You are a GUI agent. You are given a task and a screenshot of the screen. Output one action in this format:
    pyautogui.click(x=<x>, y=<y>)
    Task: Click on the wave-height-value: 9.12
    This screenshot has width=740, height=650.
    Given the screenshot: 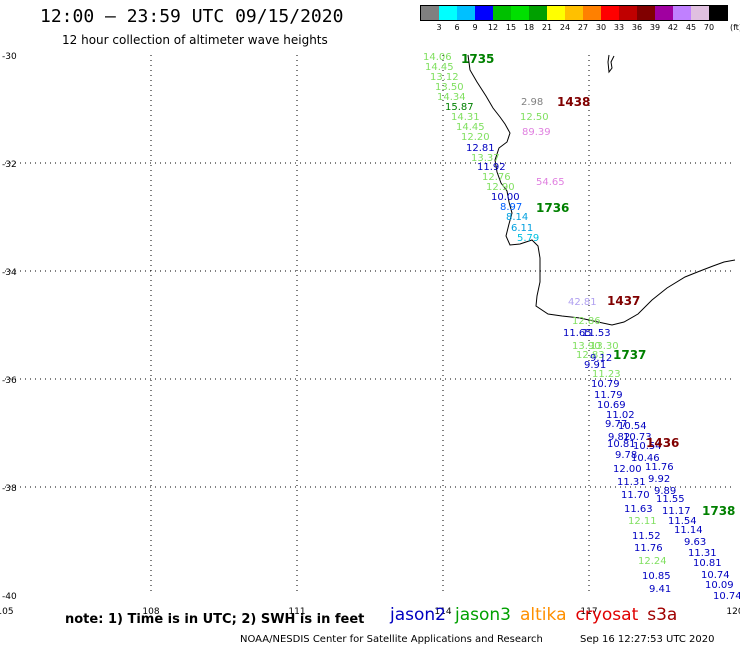 What is the action you would take?
    pyautogui.click(x=601, y=358)
    